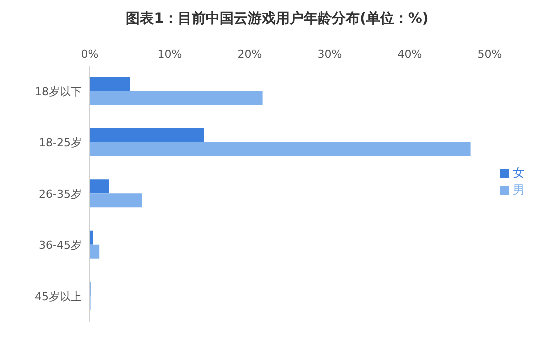 The width and height of the screenshot is (555, 363). Describe the element at coordinates (277, 19) in the screenshot. I see `chart-title: 图表1：目前中国云游戏用户年龄分布(单位：%)` at that location.